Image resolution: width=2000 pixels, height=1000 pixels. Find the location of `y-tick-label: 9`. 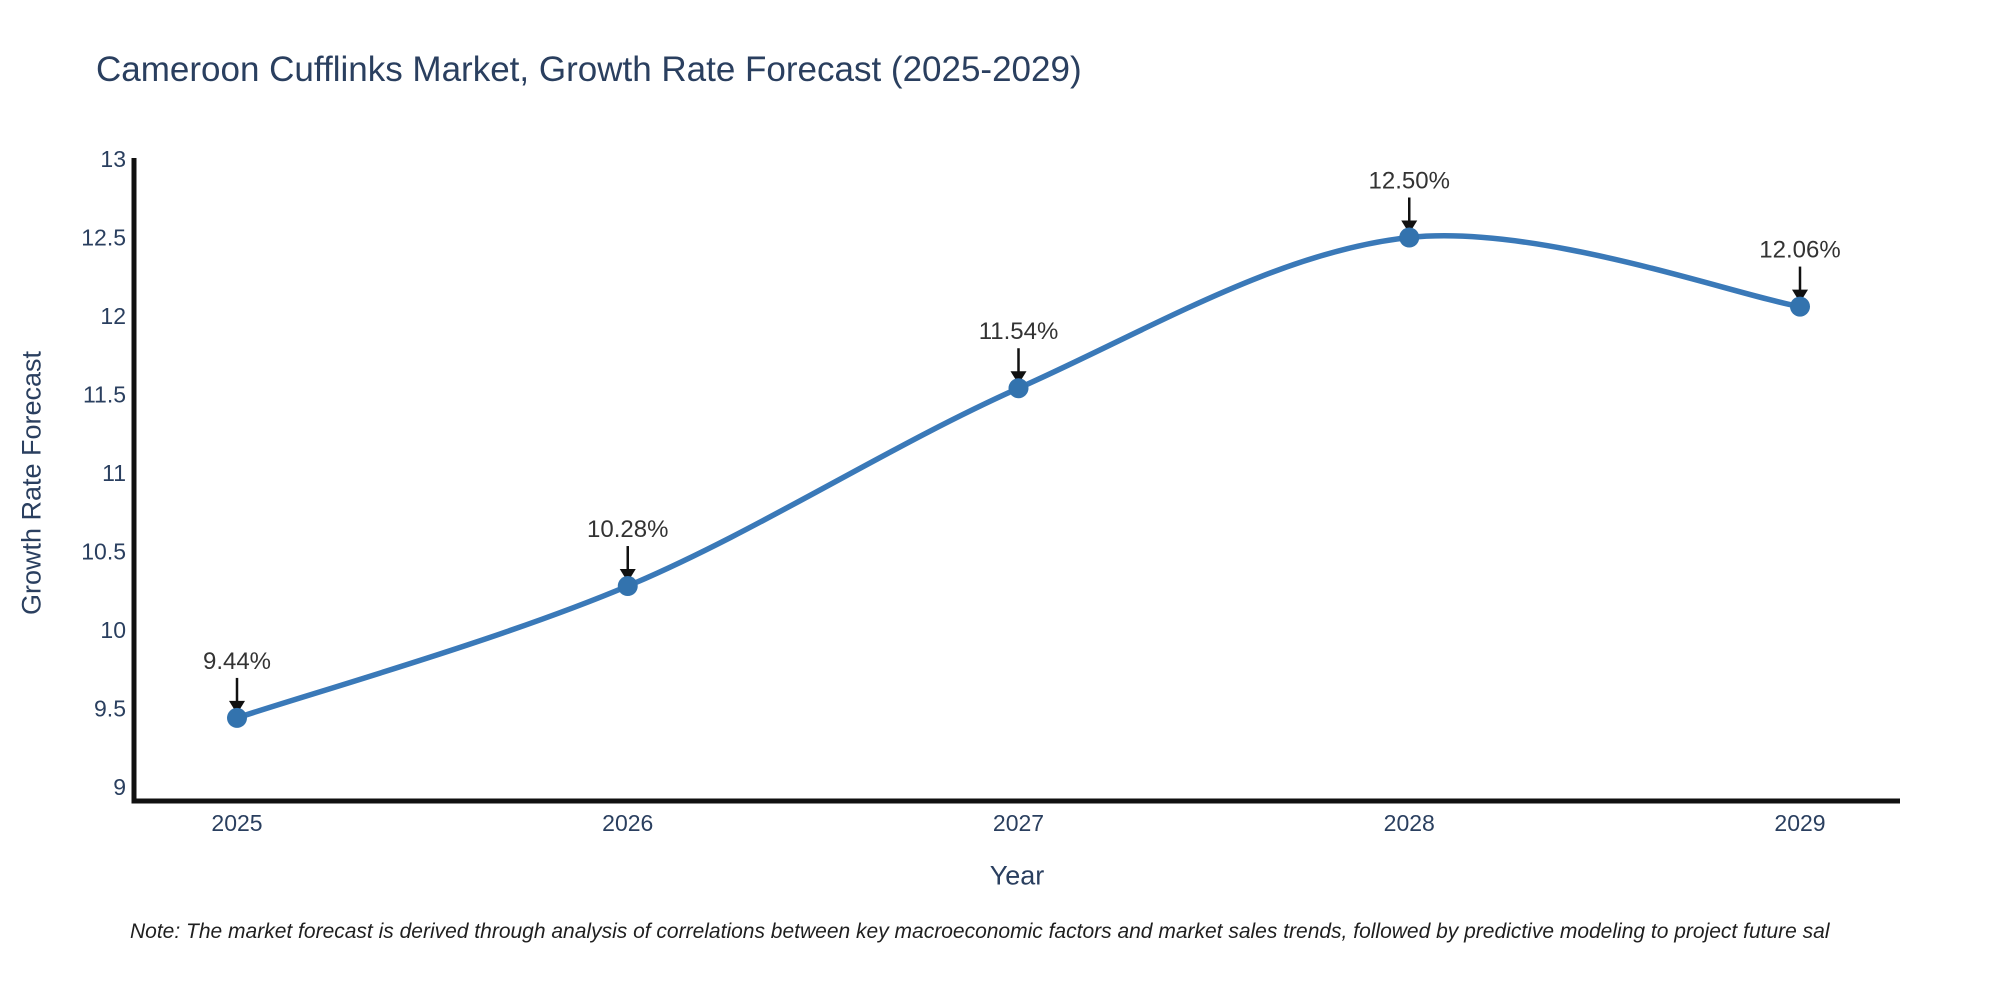

y-tick-label: 9 is located at coordinates (119, 787).